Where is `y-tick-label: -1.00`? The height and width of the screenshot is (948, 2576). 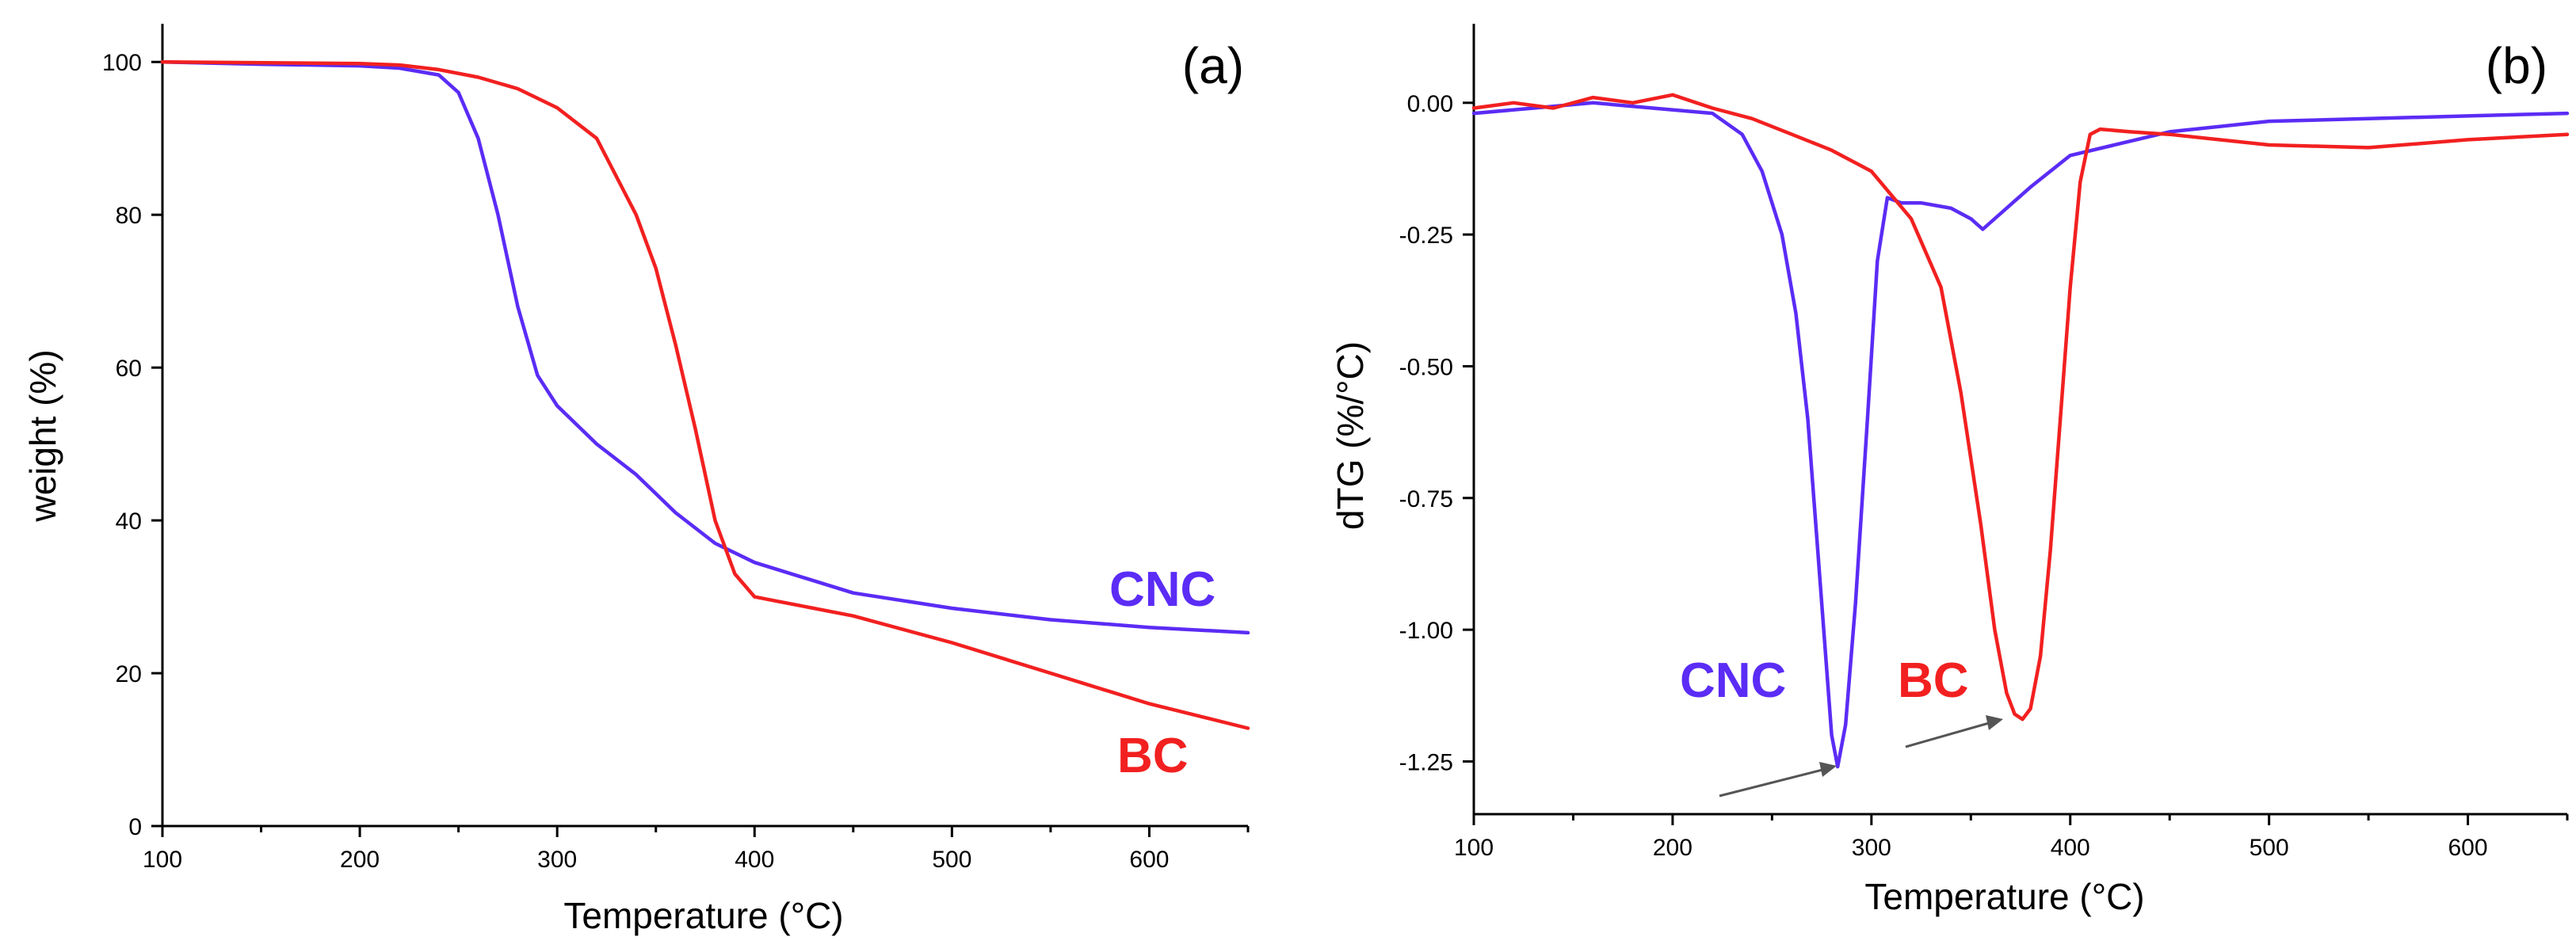 y-tick-label: -1.00 is located at coordinates (1426, 631).